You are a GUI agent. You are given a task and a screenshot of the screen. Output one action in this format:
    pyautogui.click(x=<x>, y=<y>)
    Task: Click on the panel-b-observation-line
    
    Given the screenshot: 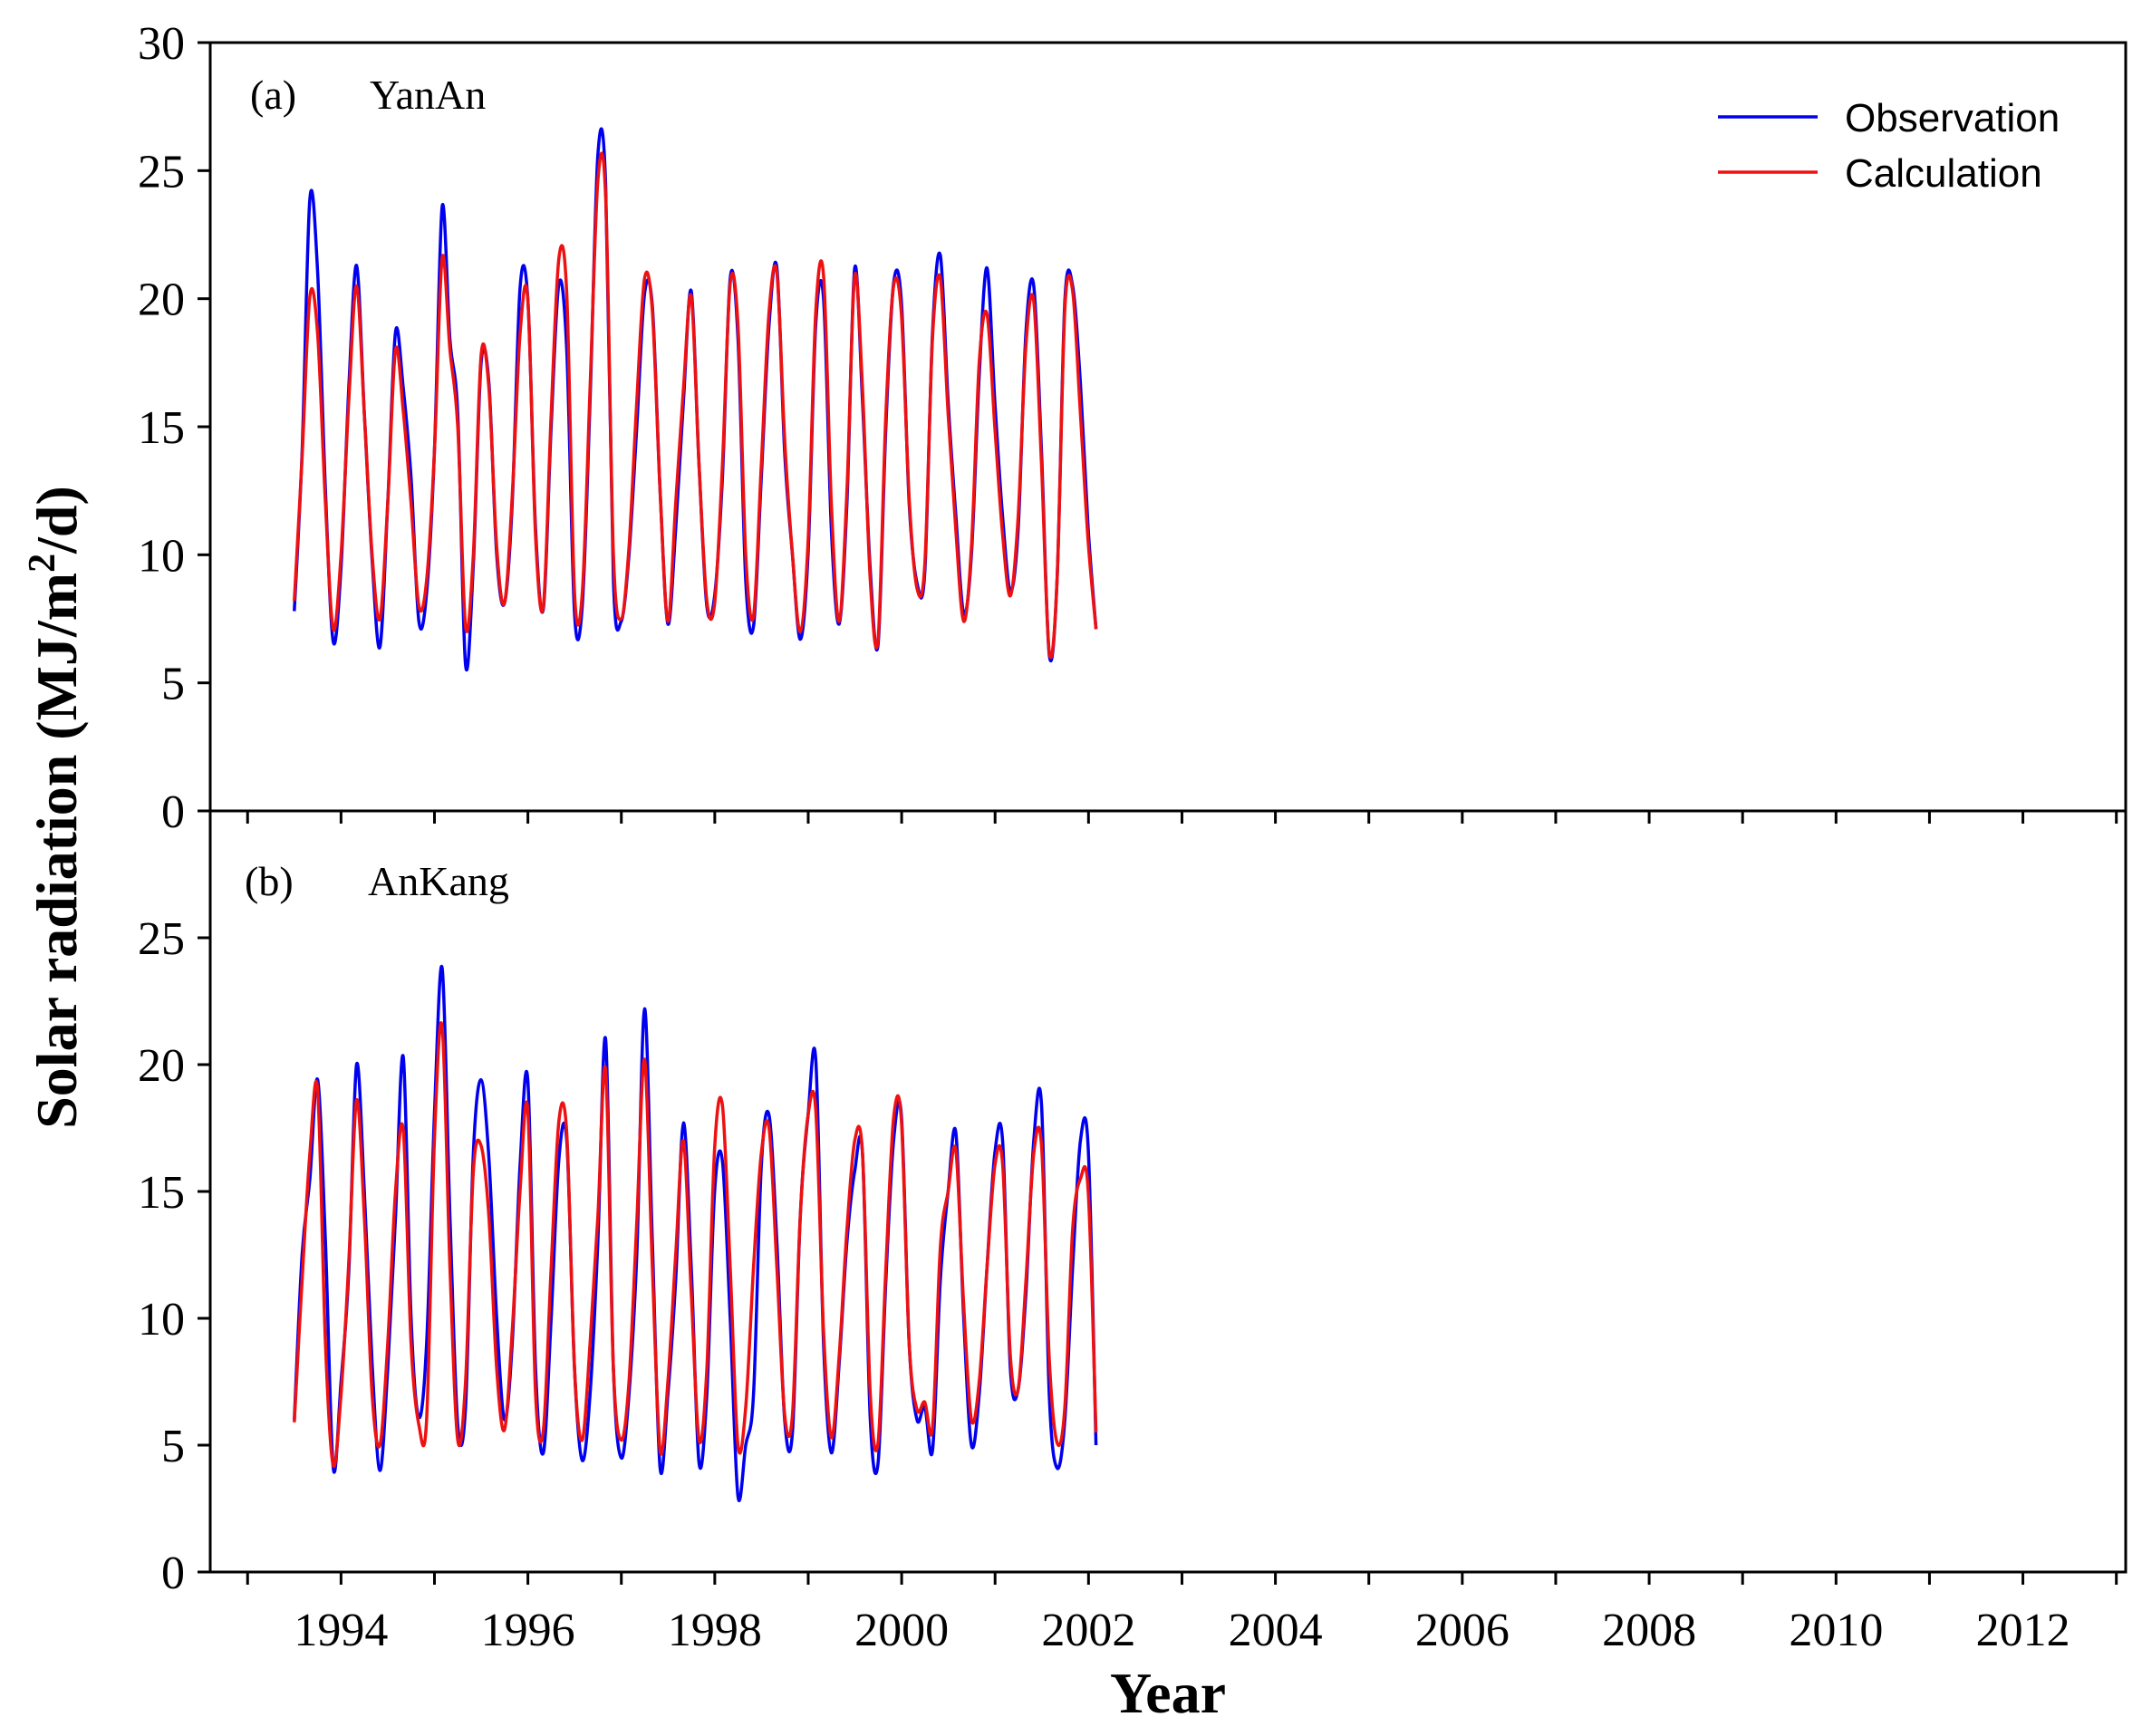 What is the action you would take?
    pyautogui.click(x=695, y=1233)
    